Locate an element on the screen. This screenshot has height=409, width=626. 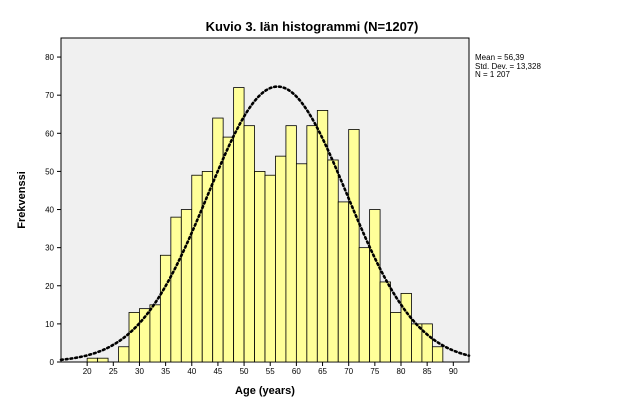
x-tick-label: 25 is located at coordinates (113, 371).